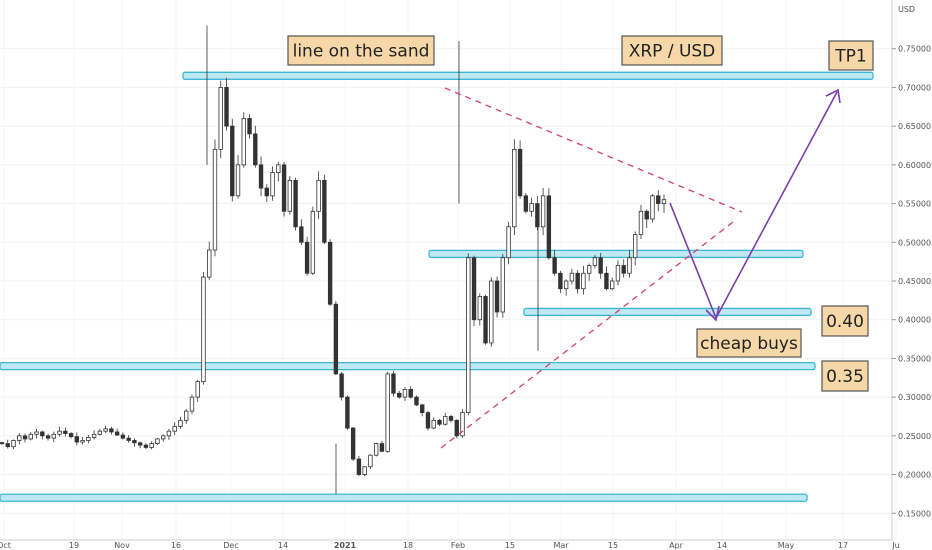  Describe the element at coordinates (561, 545) in the screenshot. I see `x-tick-label: Mar` at that location.